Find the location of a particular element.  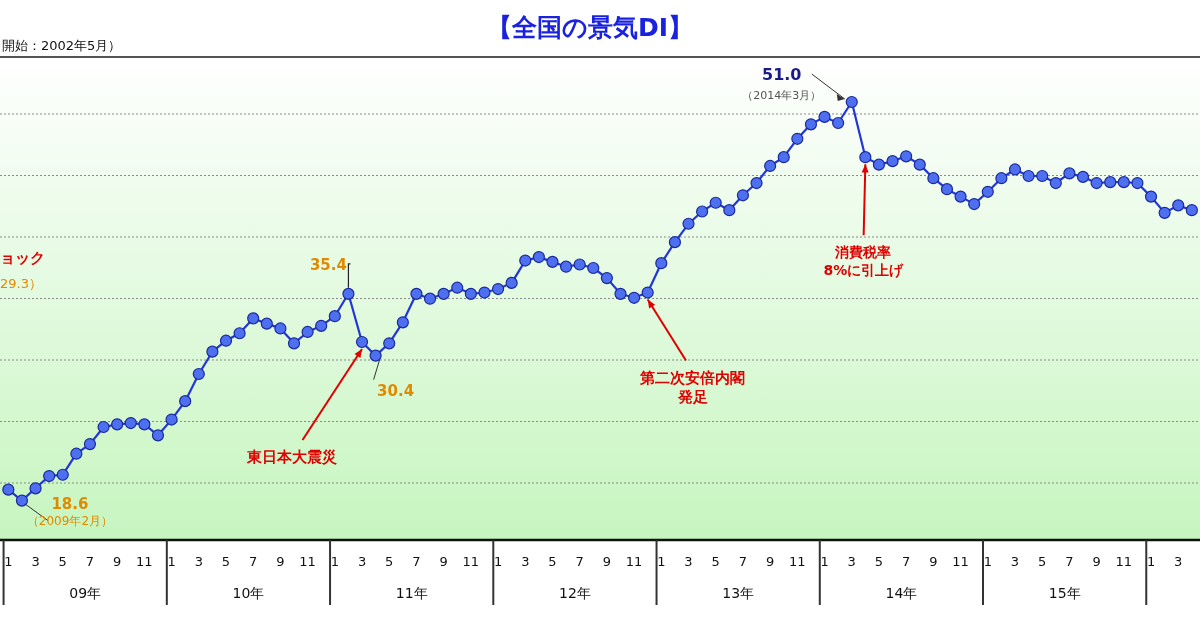

annotation: 51.0 is located at coordinates (782, 74).